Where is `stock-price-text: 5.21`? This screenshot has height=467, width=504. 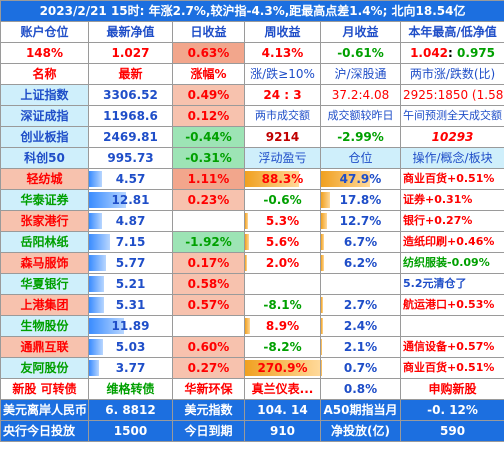 stock-price-text: 5.21 is located at coordinates (130, 284).